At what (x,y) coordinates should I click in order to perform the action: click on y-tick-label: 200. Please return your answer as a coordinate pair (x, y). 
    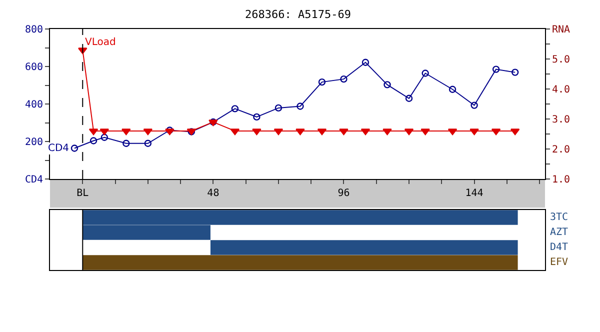
    Looking at the image, I should click on (33, 142).